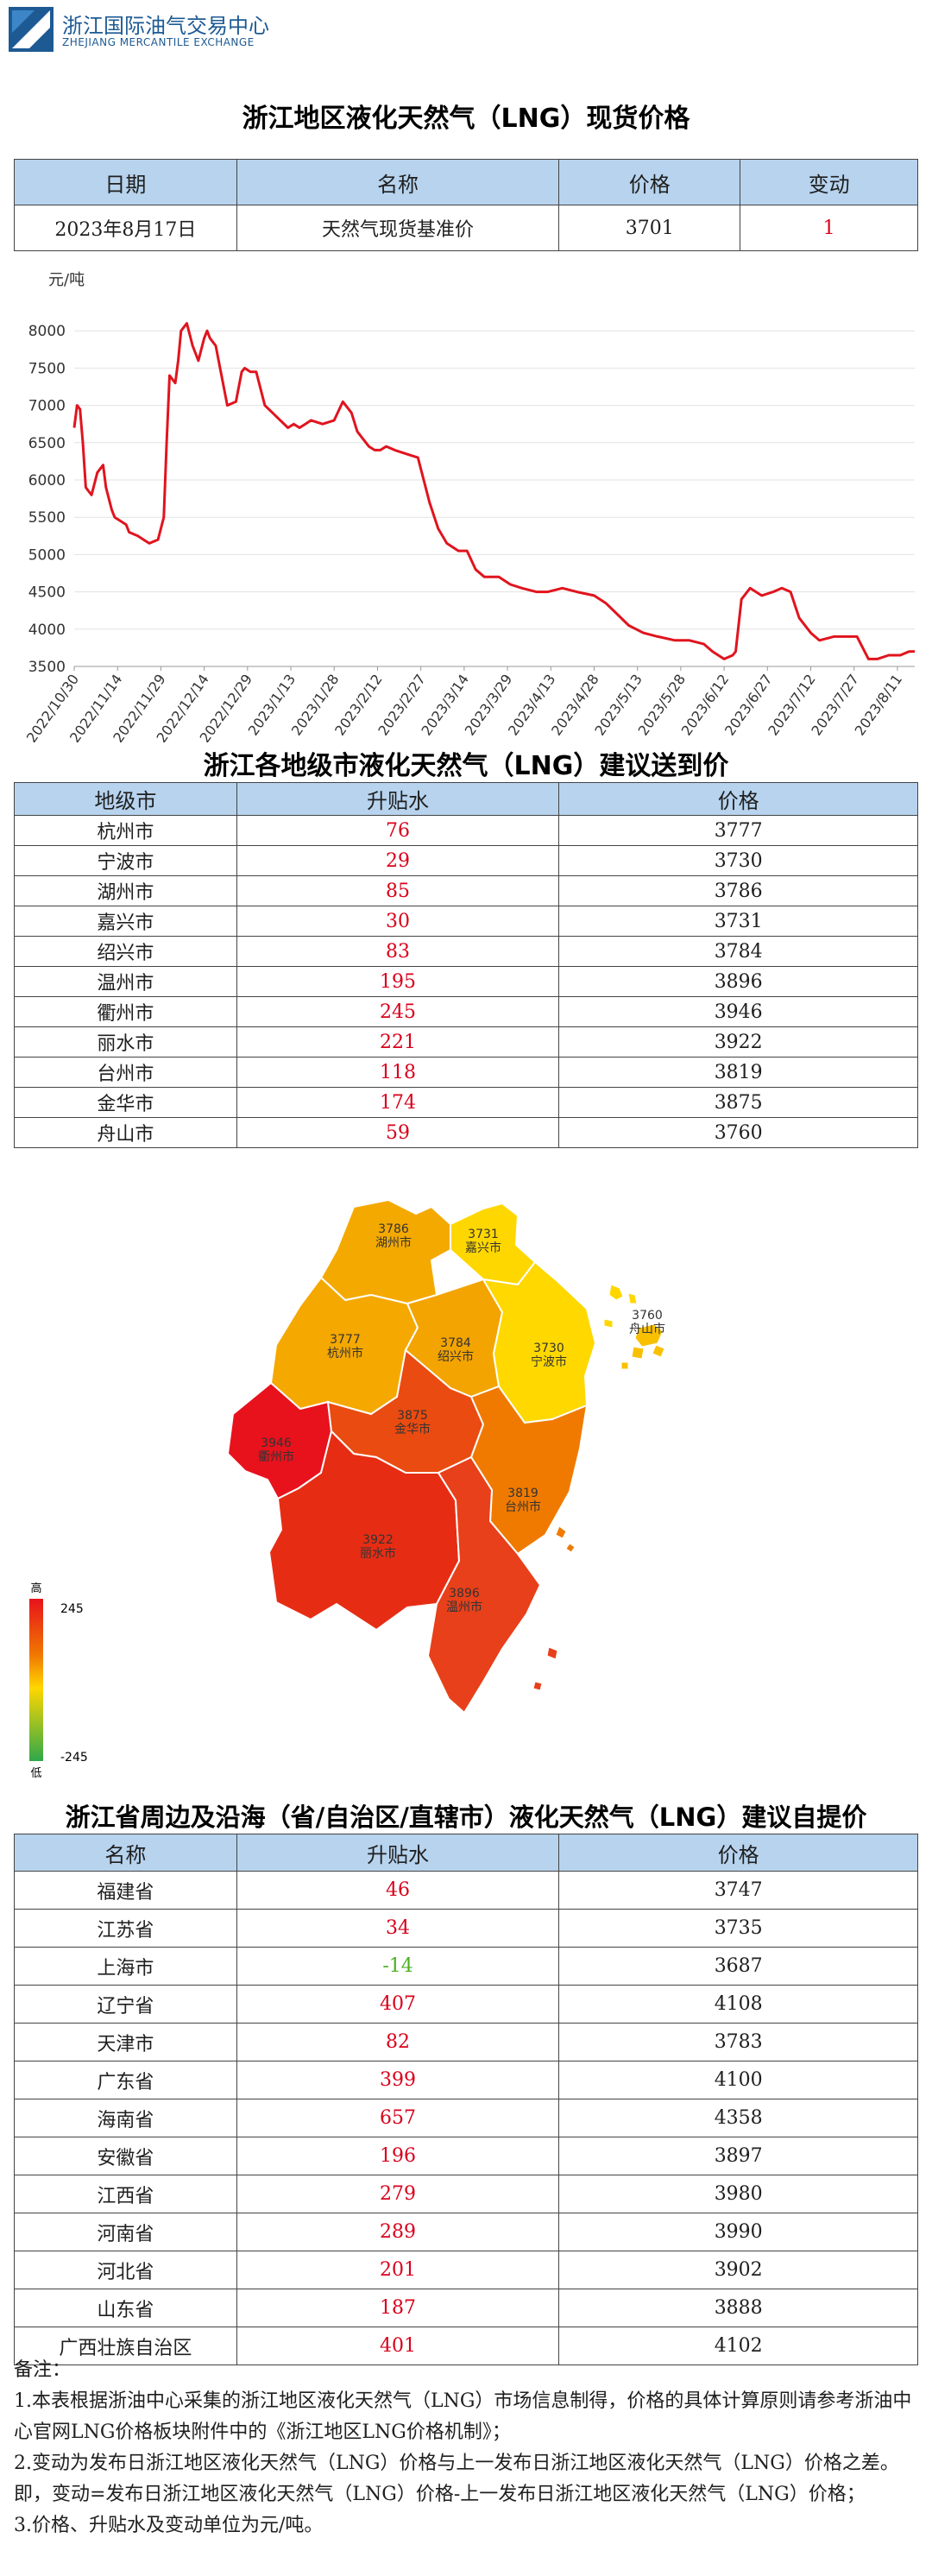  Describe the element at coordinates (738, 1042) in the screenshot. I see `row-price: 3922` at that location.